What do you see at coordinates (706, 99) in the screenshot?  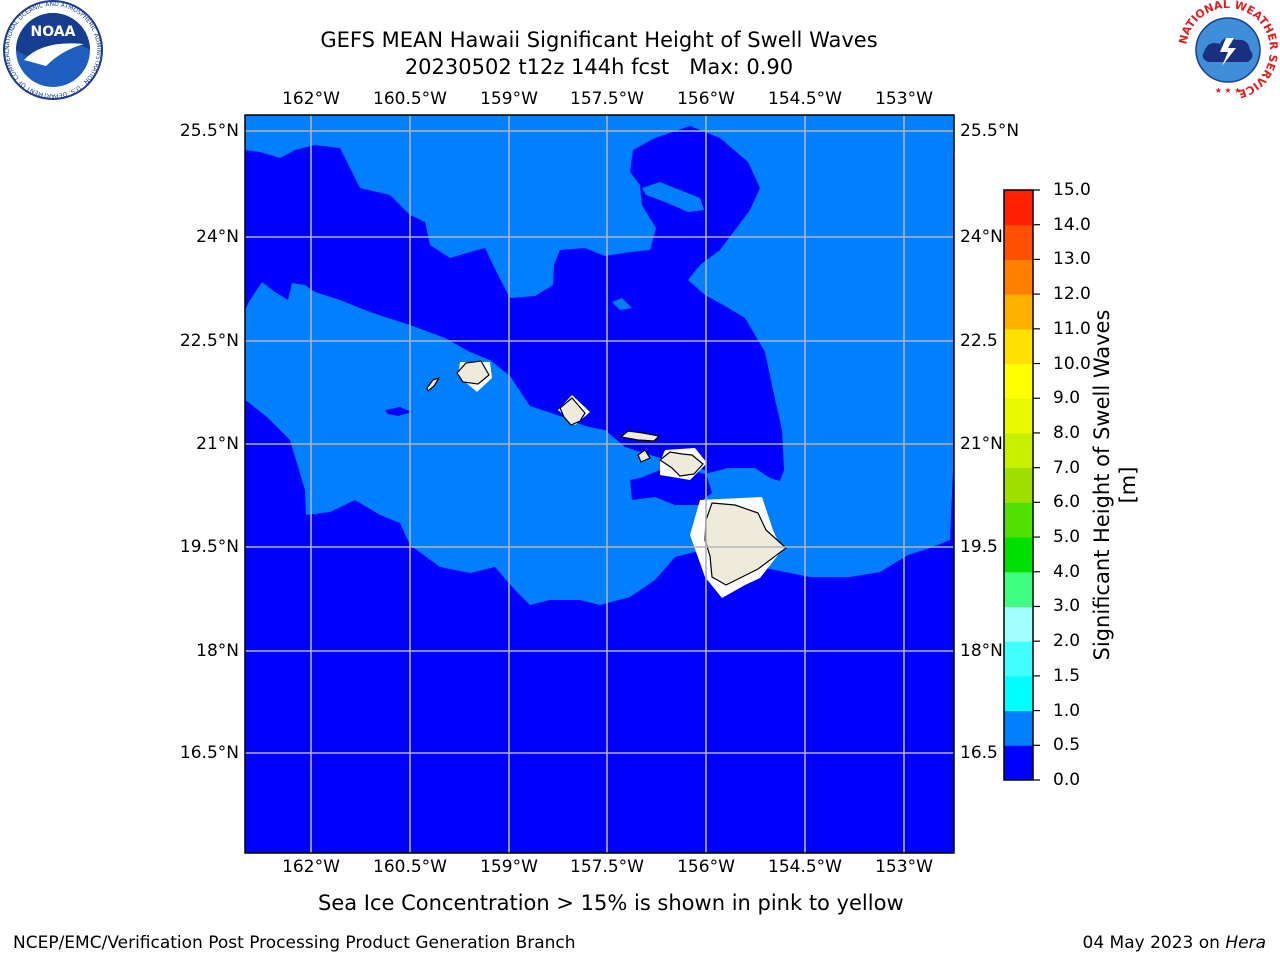 I see `lon-tick-top: 156°W` at bounding box center [706, 99].